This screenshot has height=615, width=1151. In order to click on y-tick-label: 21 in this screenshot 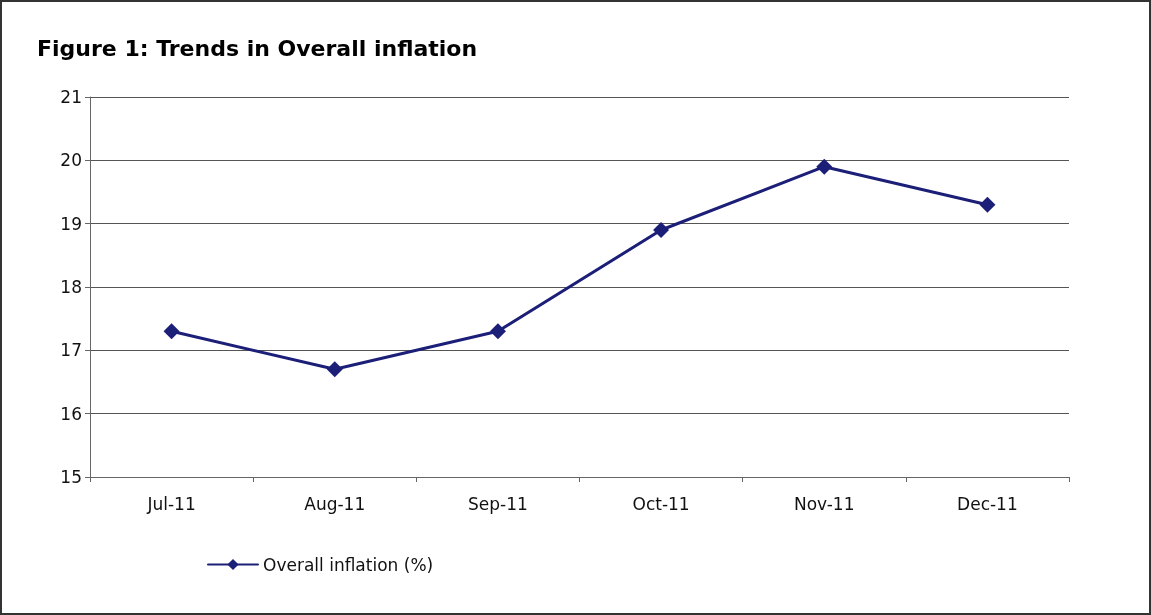, I will do `click(71, 97)`.